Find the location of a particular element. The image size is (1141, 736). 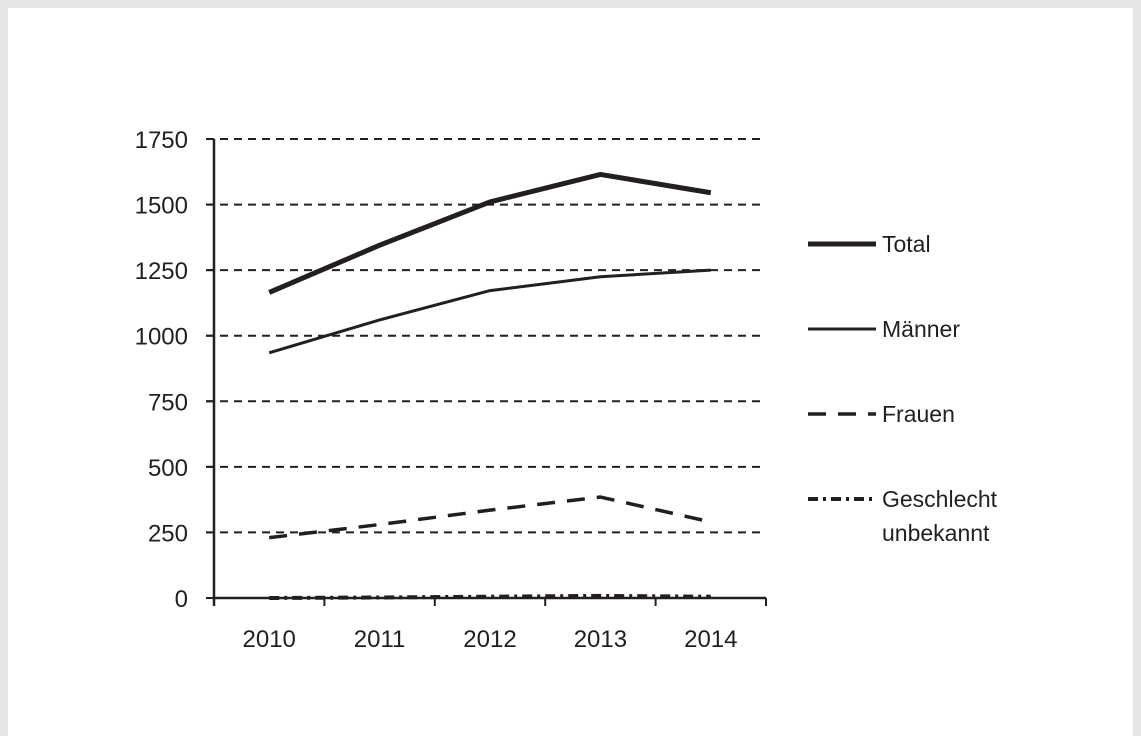

y-axis-ticks: 0 250 500 750 1000 1250 1500 1750 is located at coordinates (174, 370).